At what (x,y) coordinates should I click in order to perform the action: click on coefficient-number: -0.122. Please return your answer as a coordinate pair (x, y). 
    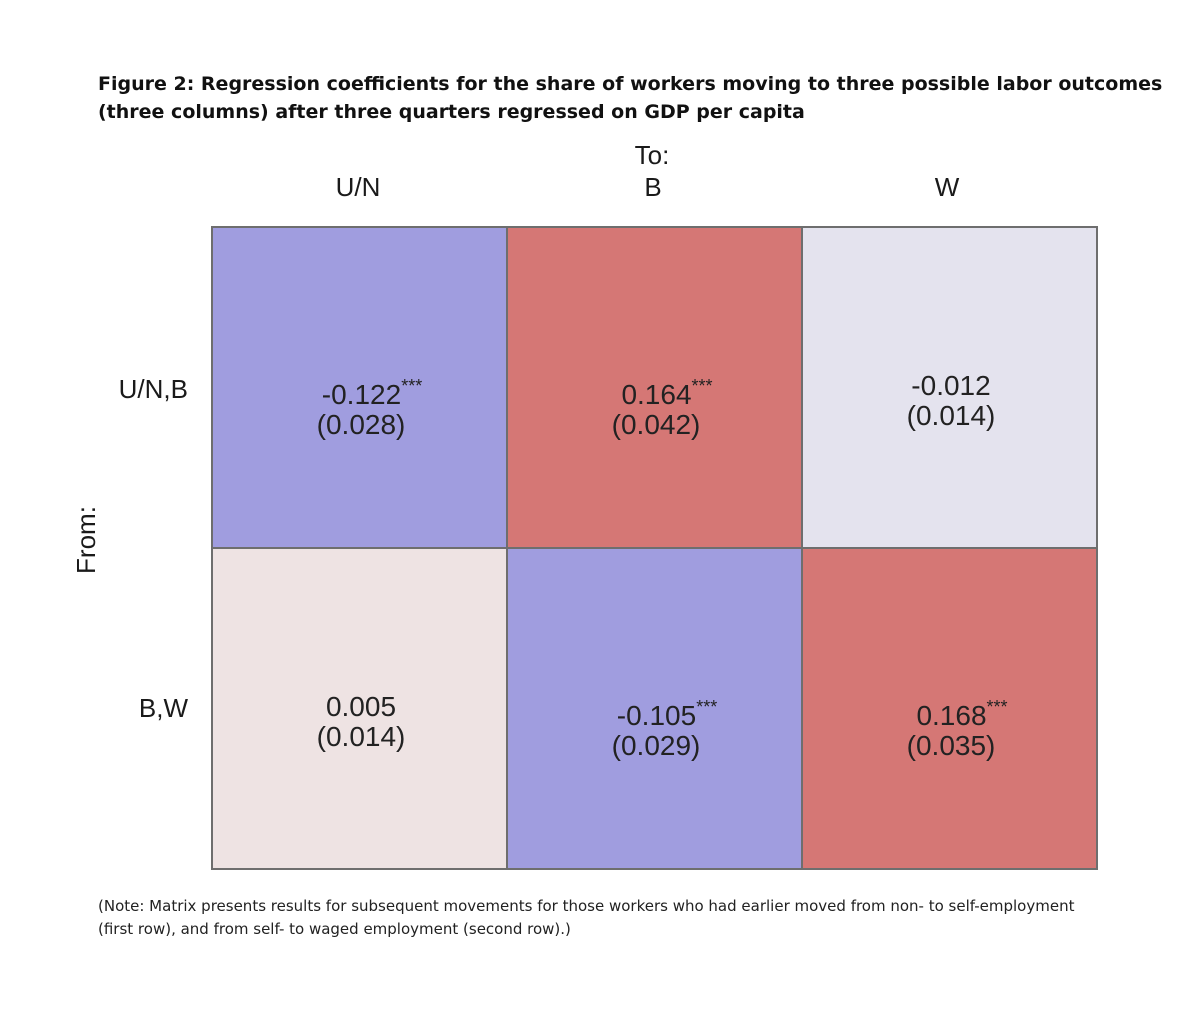
    Looking at the image, I should click on (361, 394).